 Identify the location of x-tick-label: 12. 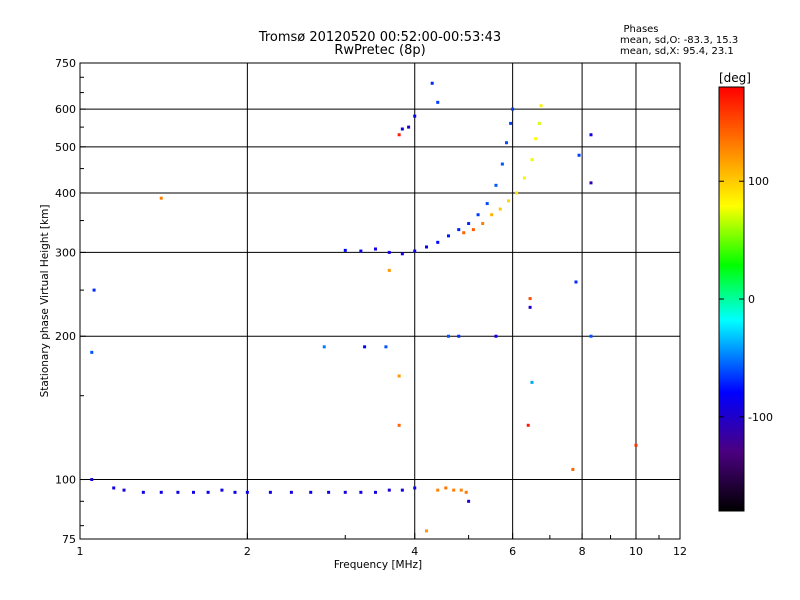
(680, 551).